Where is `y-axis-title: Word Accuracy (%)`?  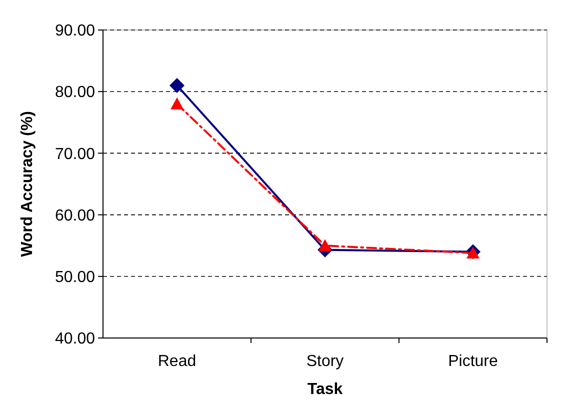 y-axis-title: Word Accuracy (%) is located at coordinates (27, 184).